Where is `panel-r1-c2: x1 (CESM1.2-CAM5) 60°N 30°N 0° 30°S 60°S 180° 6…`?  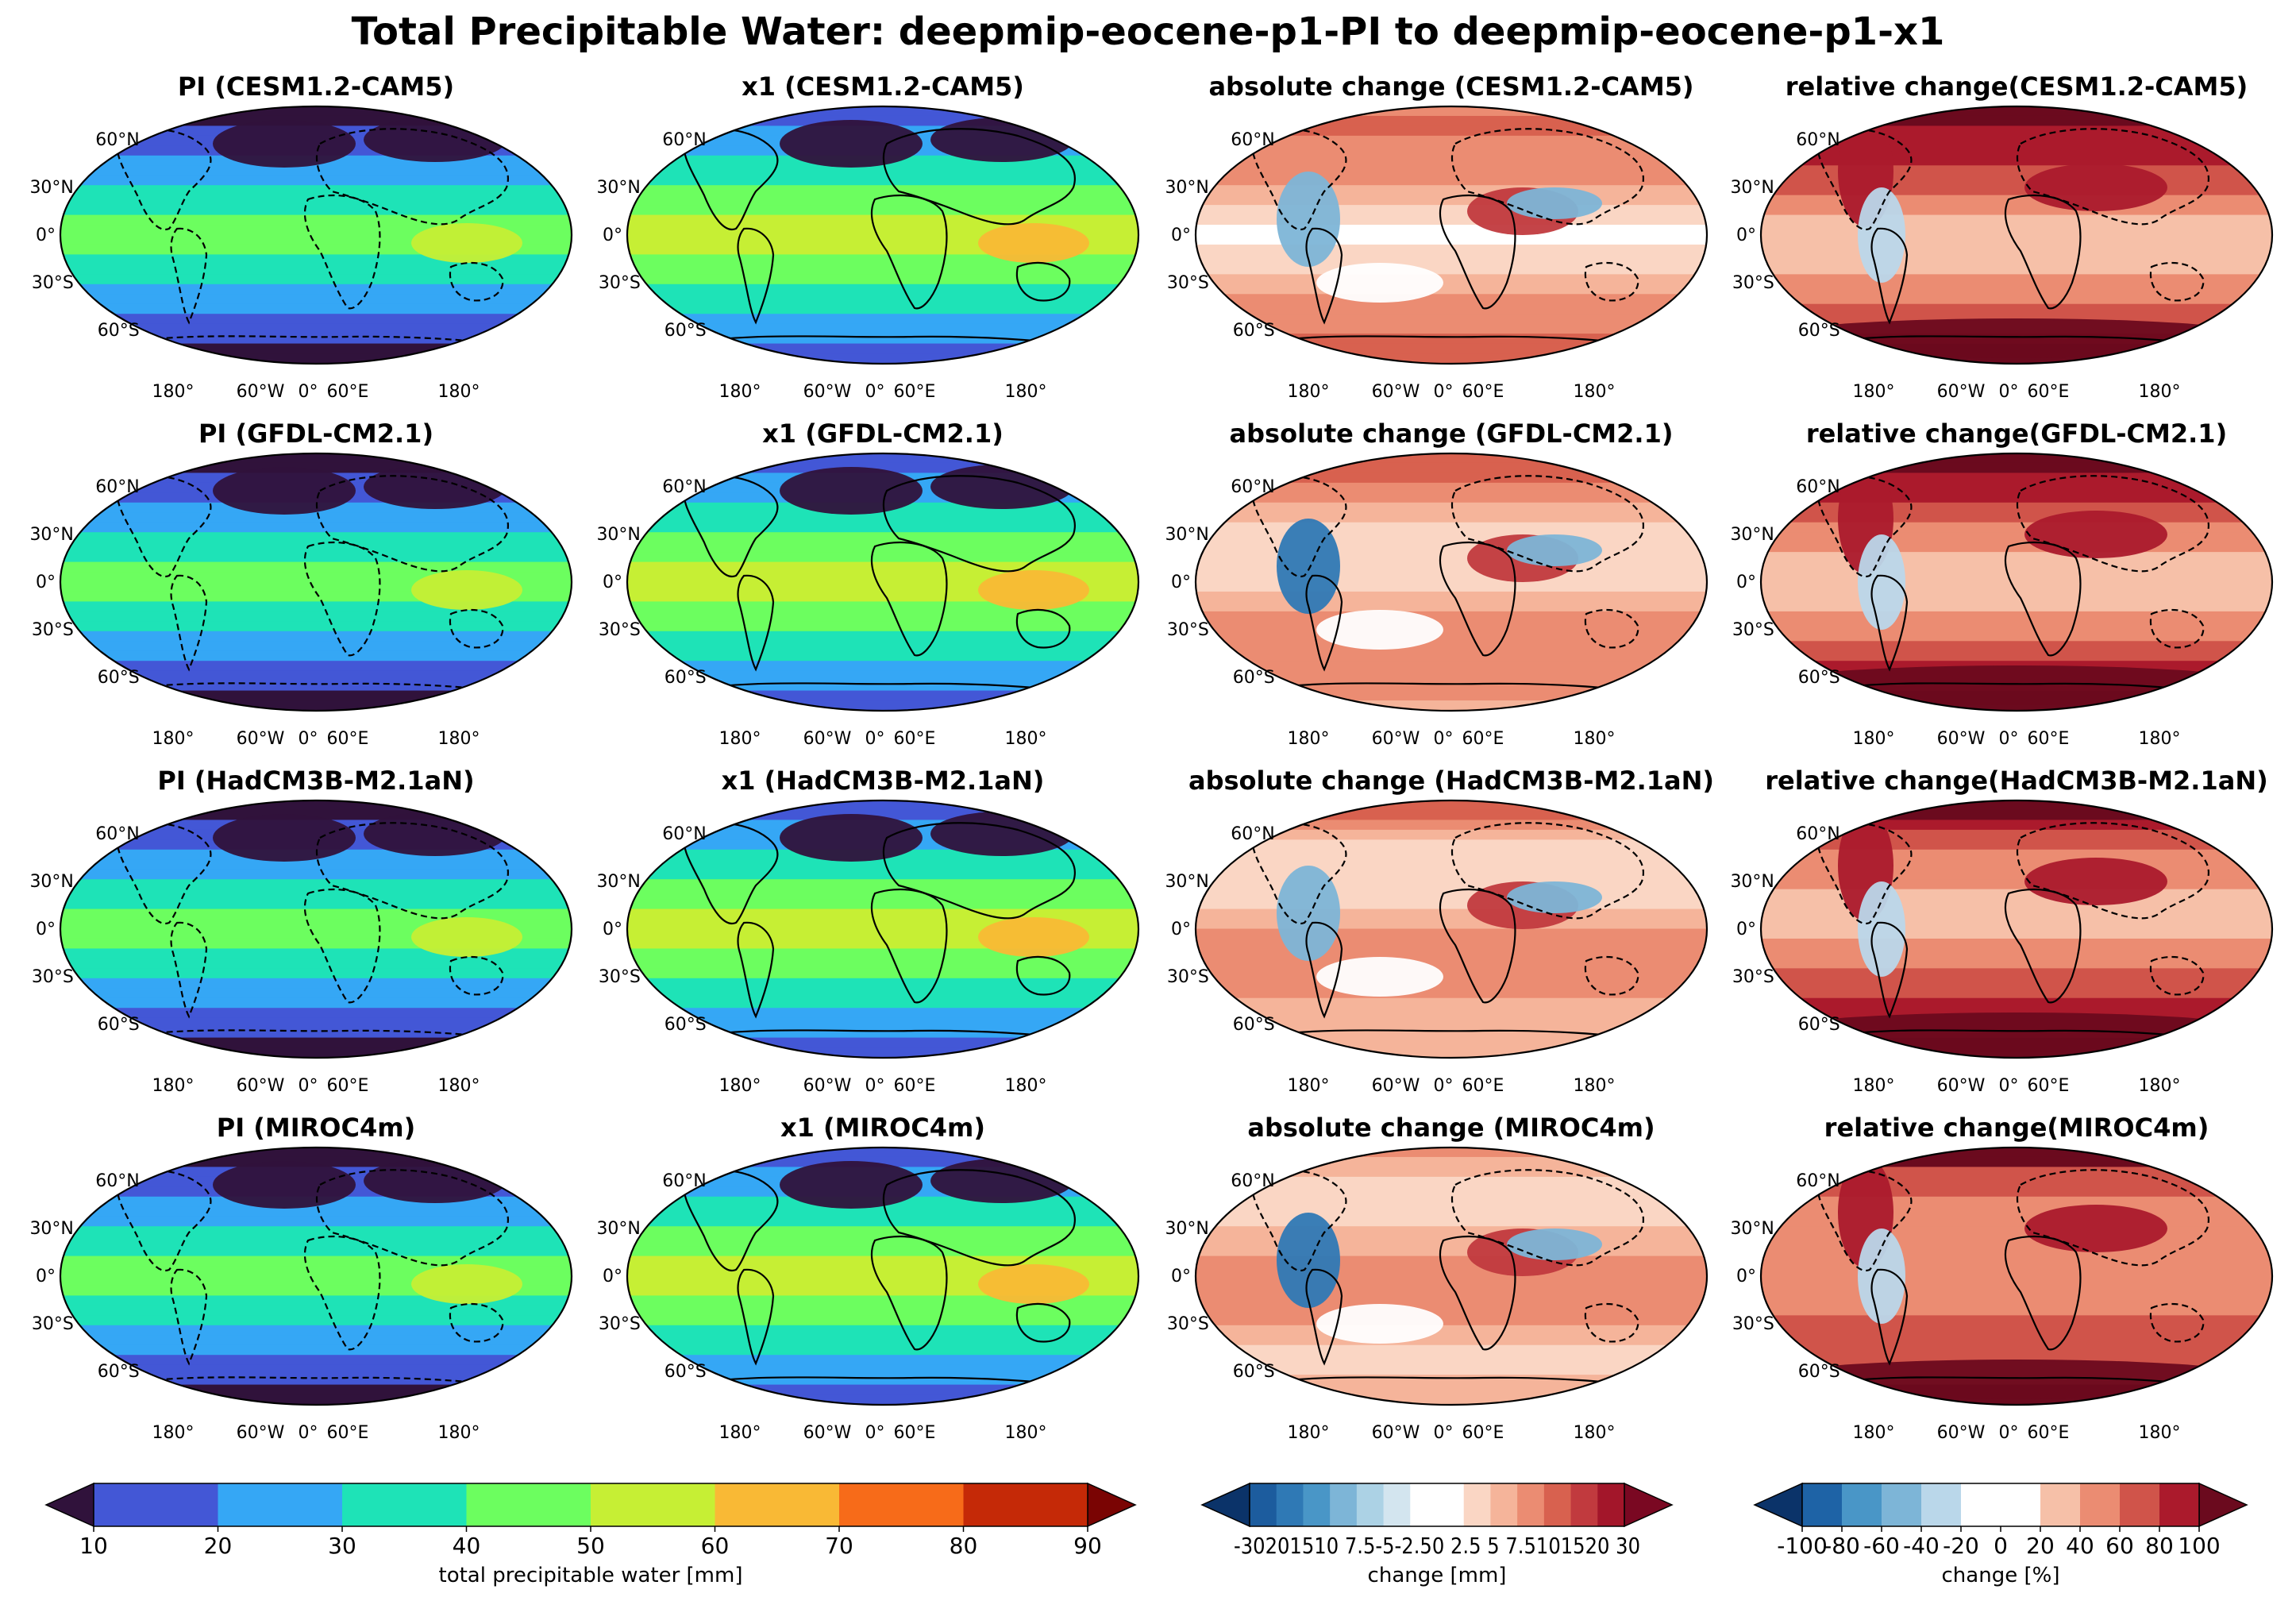
panel-r1-c2: x1 (CESM1.2-CAM5) 60°N 30°N 0° 30°S 60°S 180° 6… is located at coordinates (868, 236).